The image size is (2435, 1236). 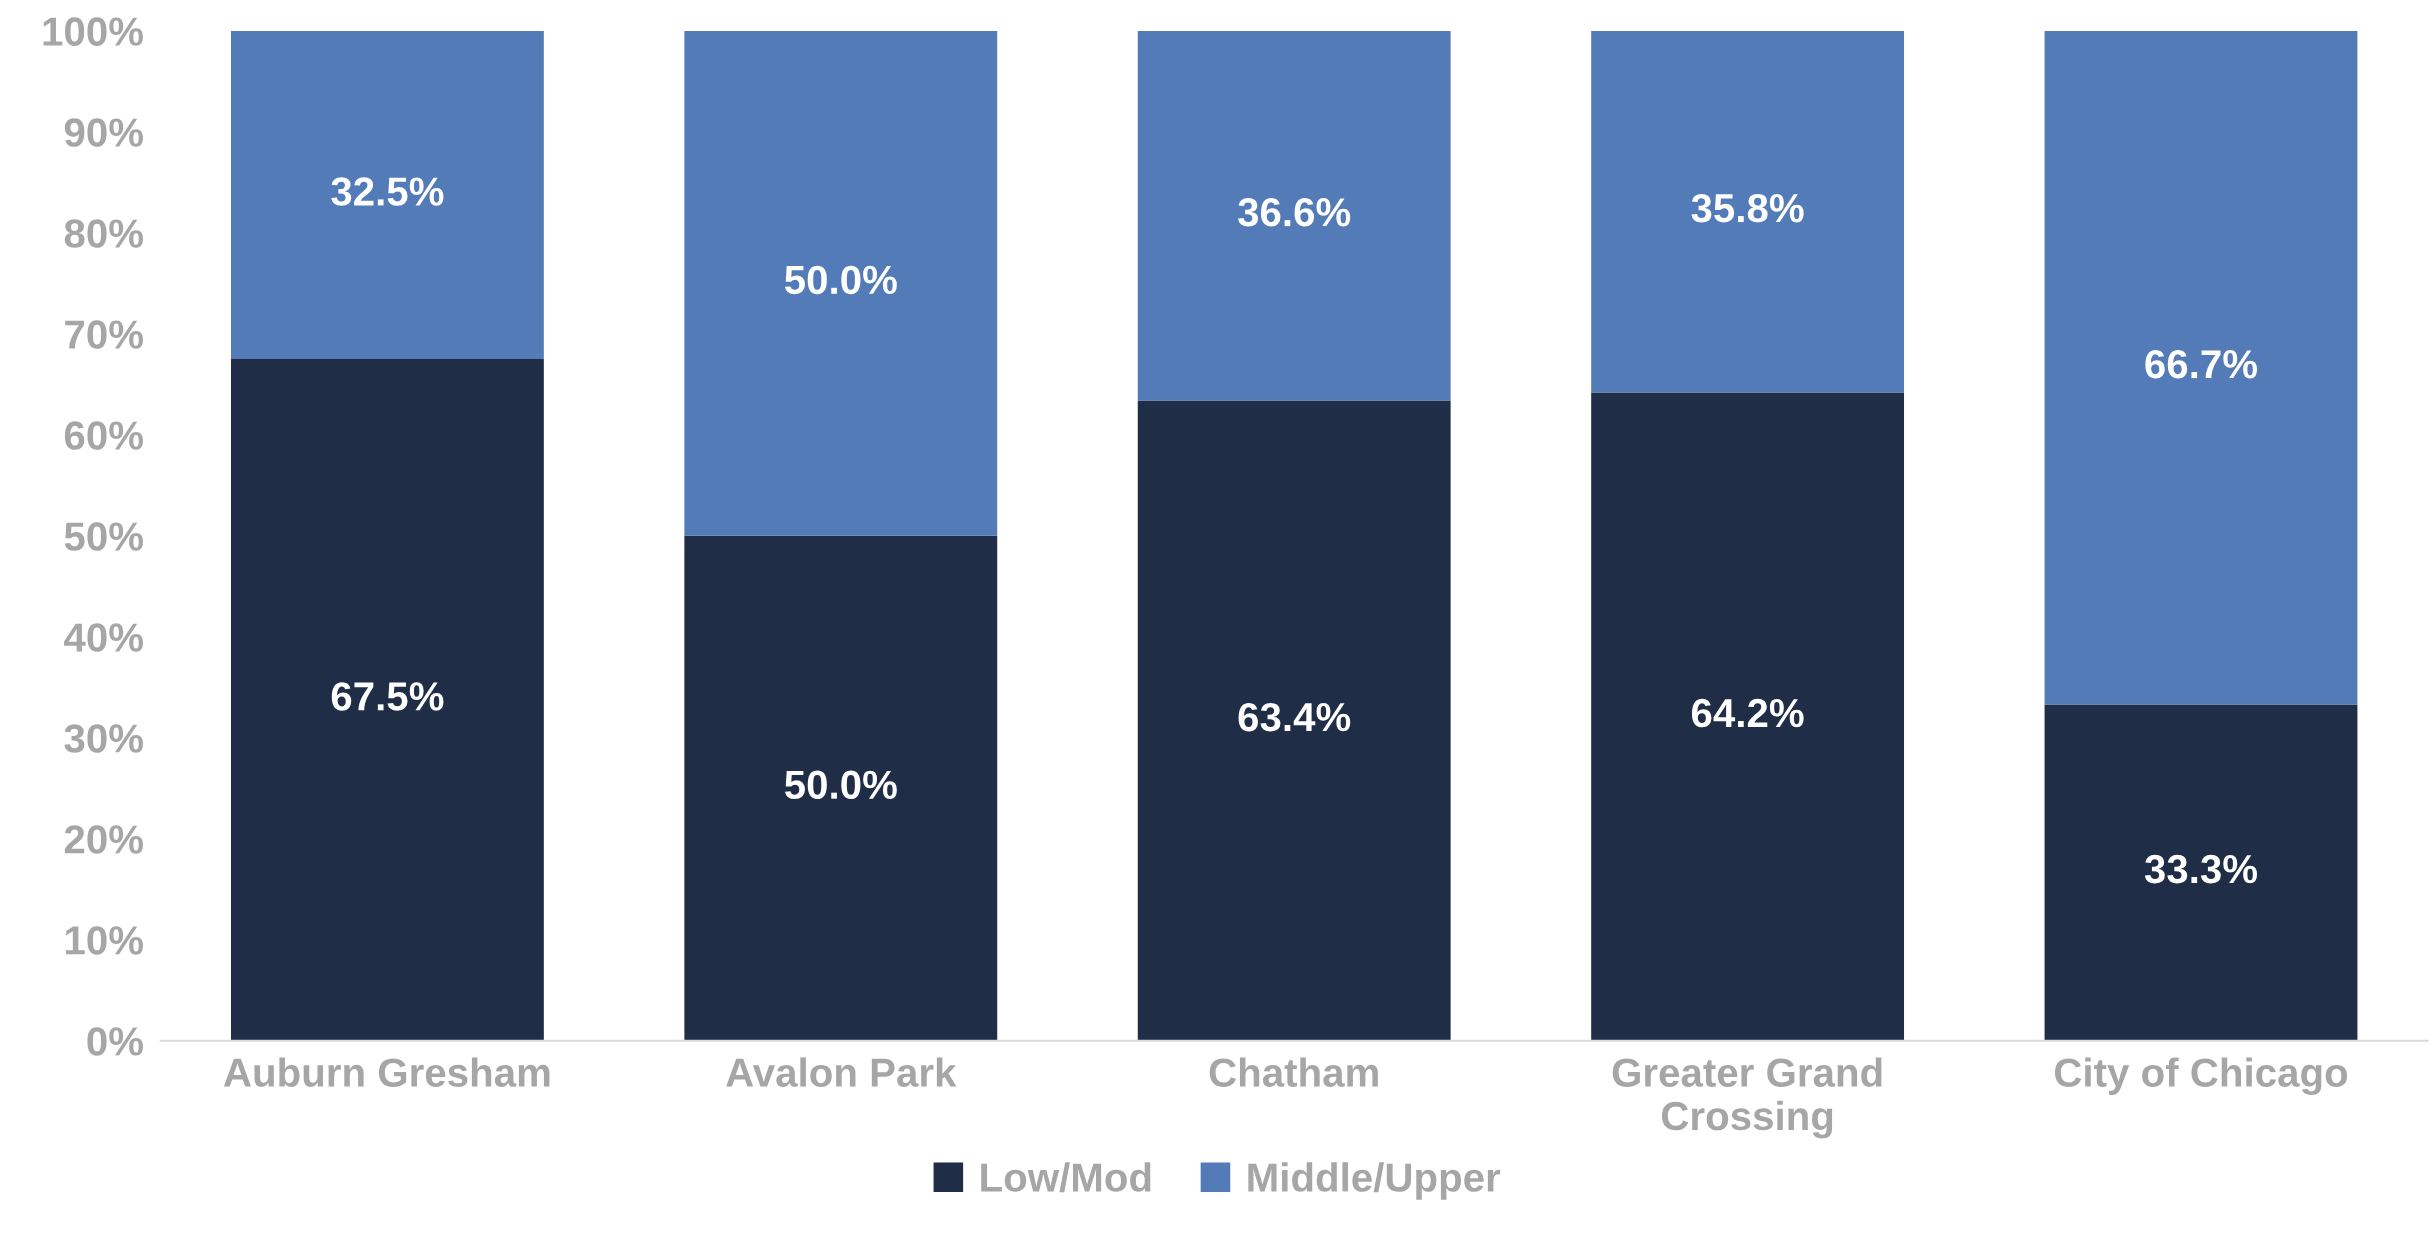 I want to click on data-label: 35.8%, so click(x=1747, y=208).